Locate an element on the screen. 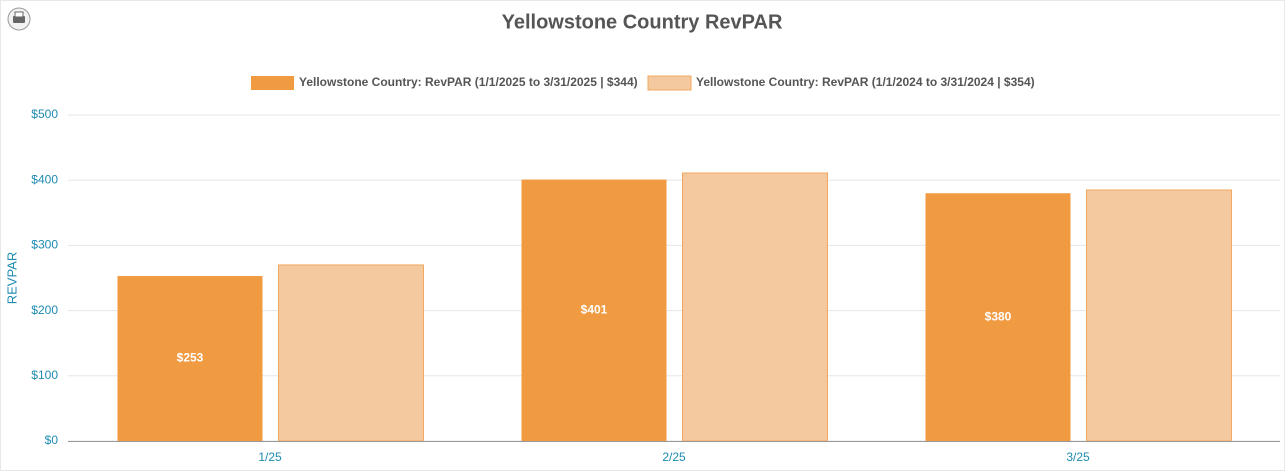 The height and width of the screenshot is (471, 1285). value-label: $253 is located at coordinates (190, 358).